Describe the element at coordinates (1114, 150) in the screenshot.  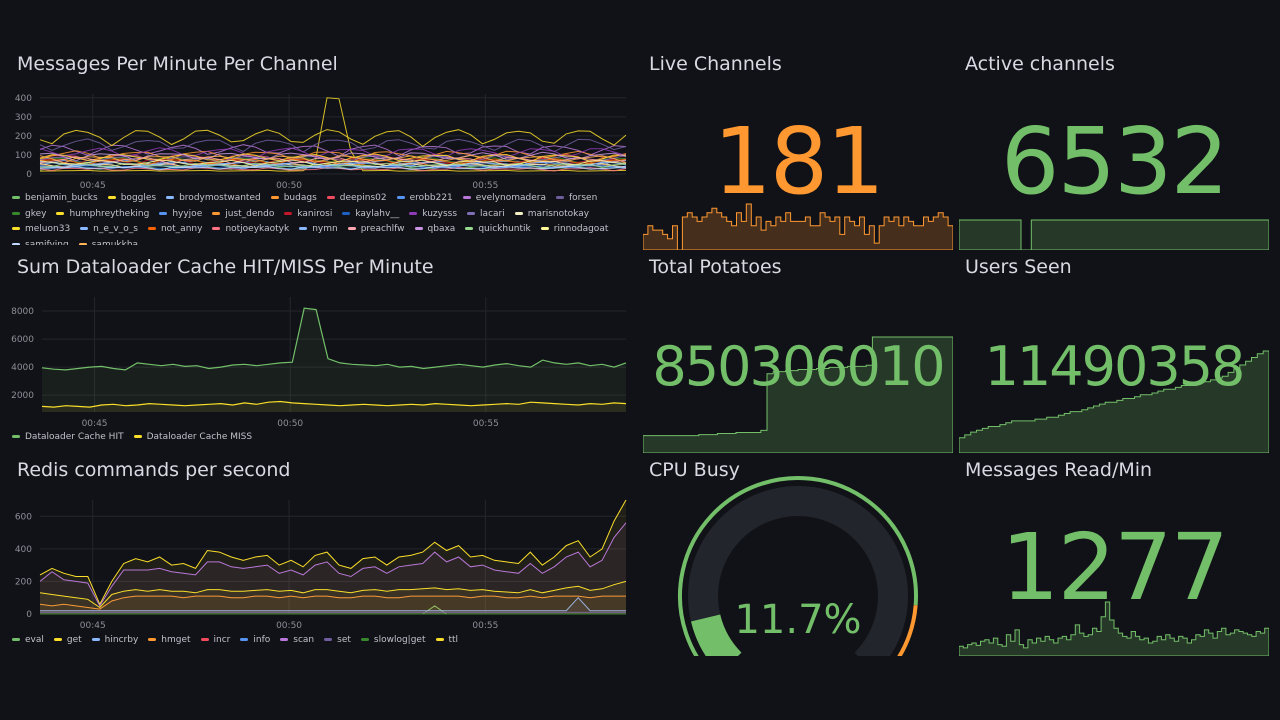
I see `panel-active-channels: Active channels 6532` at that location.